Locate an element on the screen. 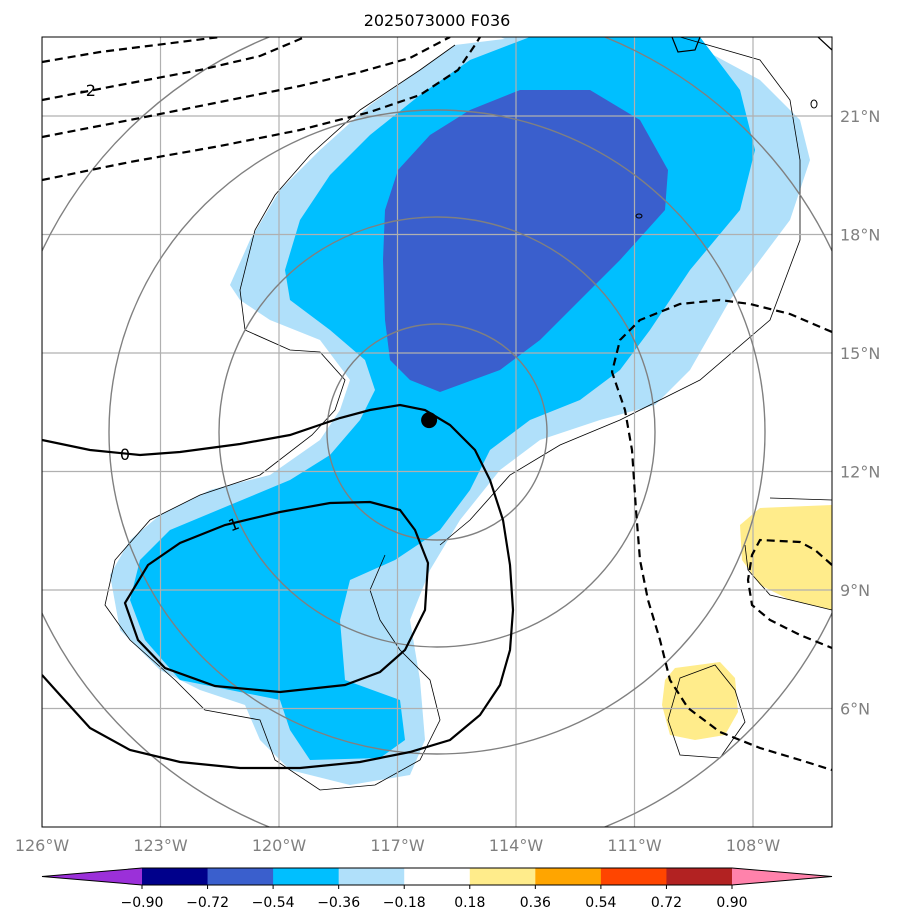 The width and height of the screenshot is (902, 924). thin-outline-yellow-south is located at coordinates (706, 711).